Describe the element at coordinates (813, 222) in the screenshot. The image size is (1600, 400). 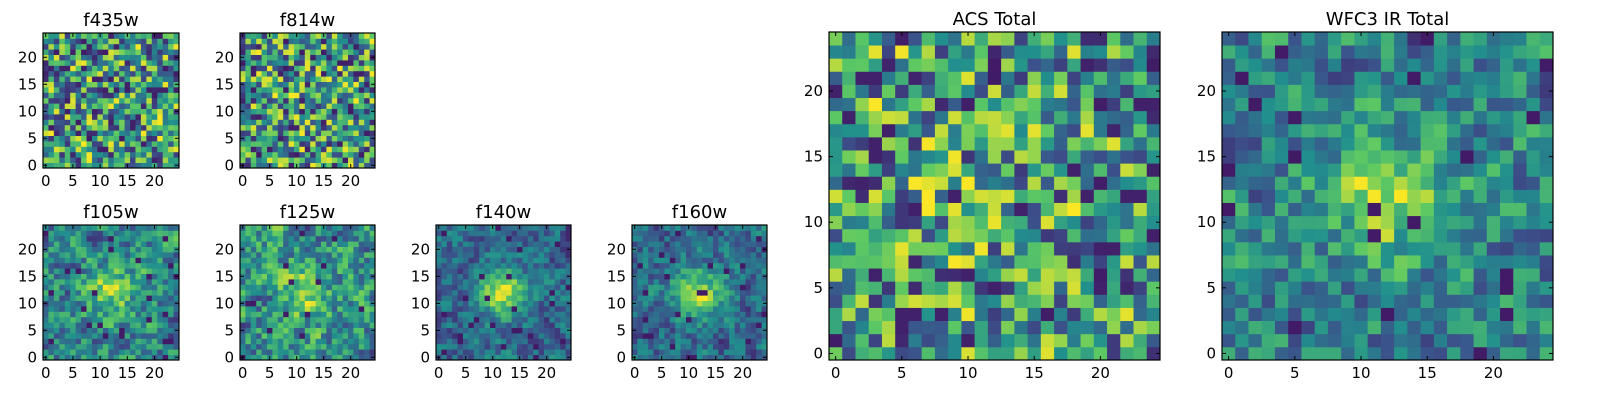
I see `y-tick-label: 10` at that location.